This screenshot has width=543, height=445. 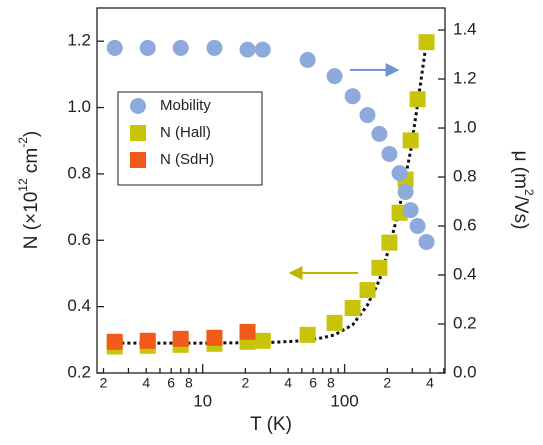 What do you see at coordinates (79, 239) in the screenshot?
I see `y-tick-label: 0.6` at bounding box center [79, 239].